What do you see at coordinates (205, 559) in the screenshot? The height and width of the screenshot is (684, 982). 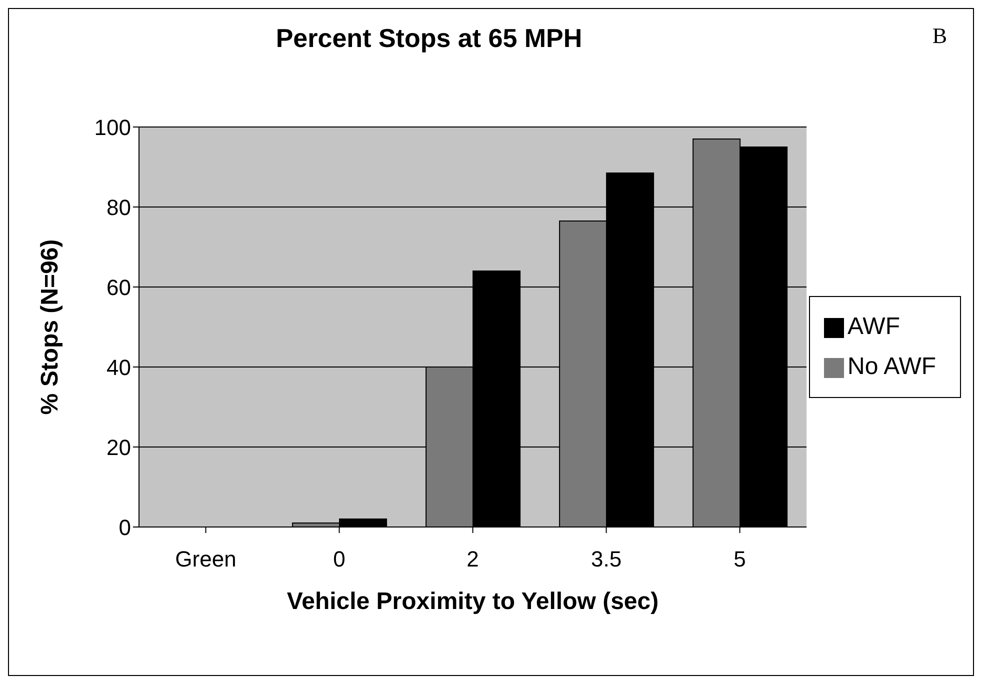 I see `x-tick-label: Green` at bounding box center [205, 559].